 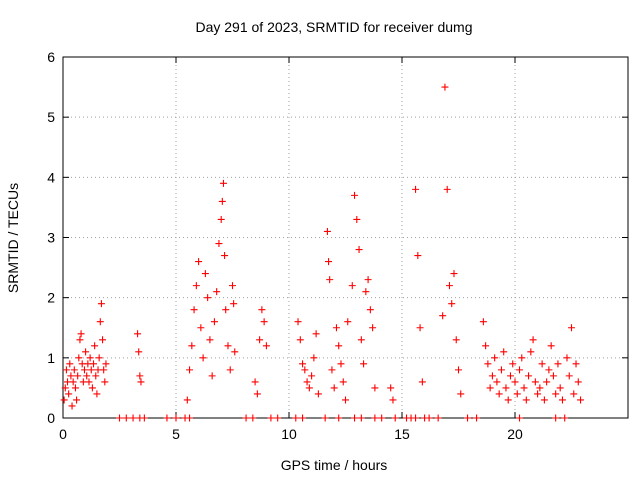 What do you see at coordinates (334, 465) in the screenshot?
I see `x-axis-label: GPS time / hours` at bounding box center [334, 465].